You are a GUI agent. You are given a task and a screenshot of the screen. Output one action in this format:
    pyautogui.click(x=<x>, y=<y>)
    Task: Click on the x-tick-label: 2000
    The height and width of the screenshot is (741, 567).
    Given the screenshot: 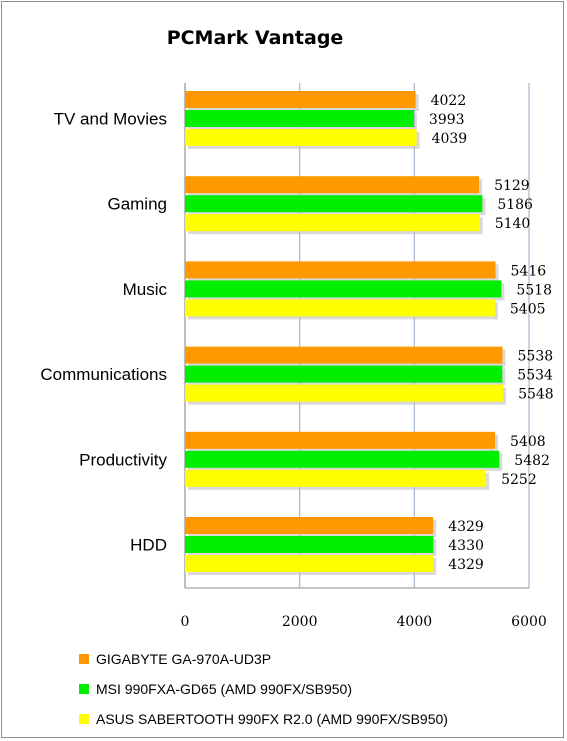 What is the action you would take?
    pyautogui.click(x=300, y=622)
    